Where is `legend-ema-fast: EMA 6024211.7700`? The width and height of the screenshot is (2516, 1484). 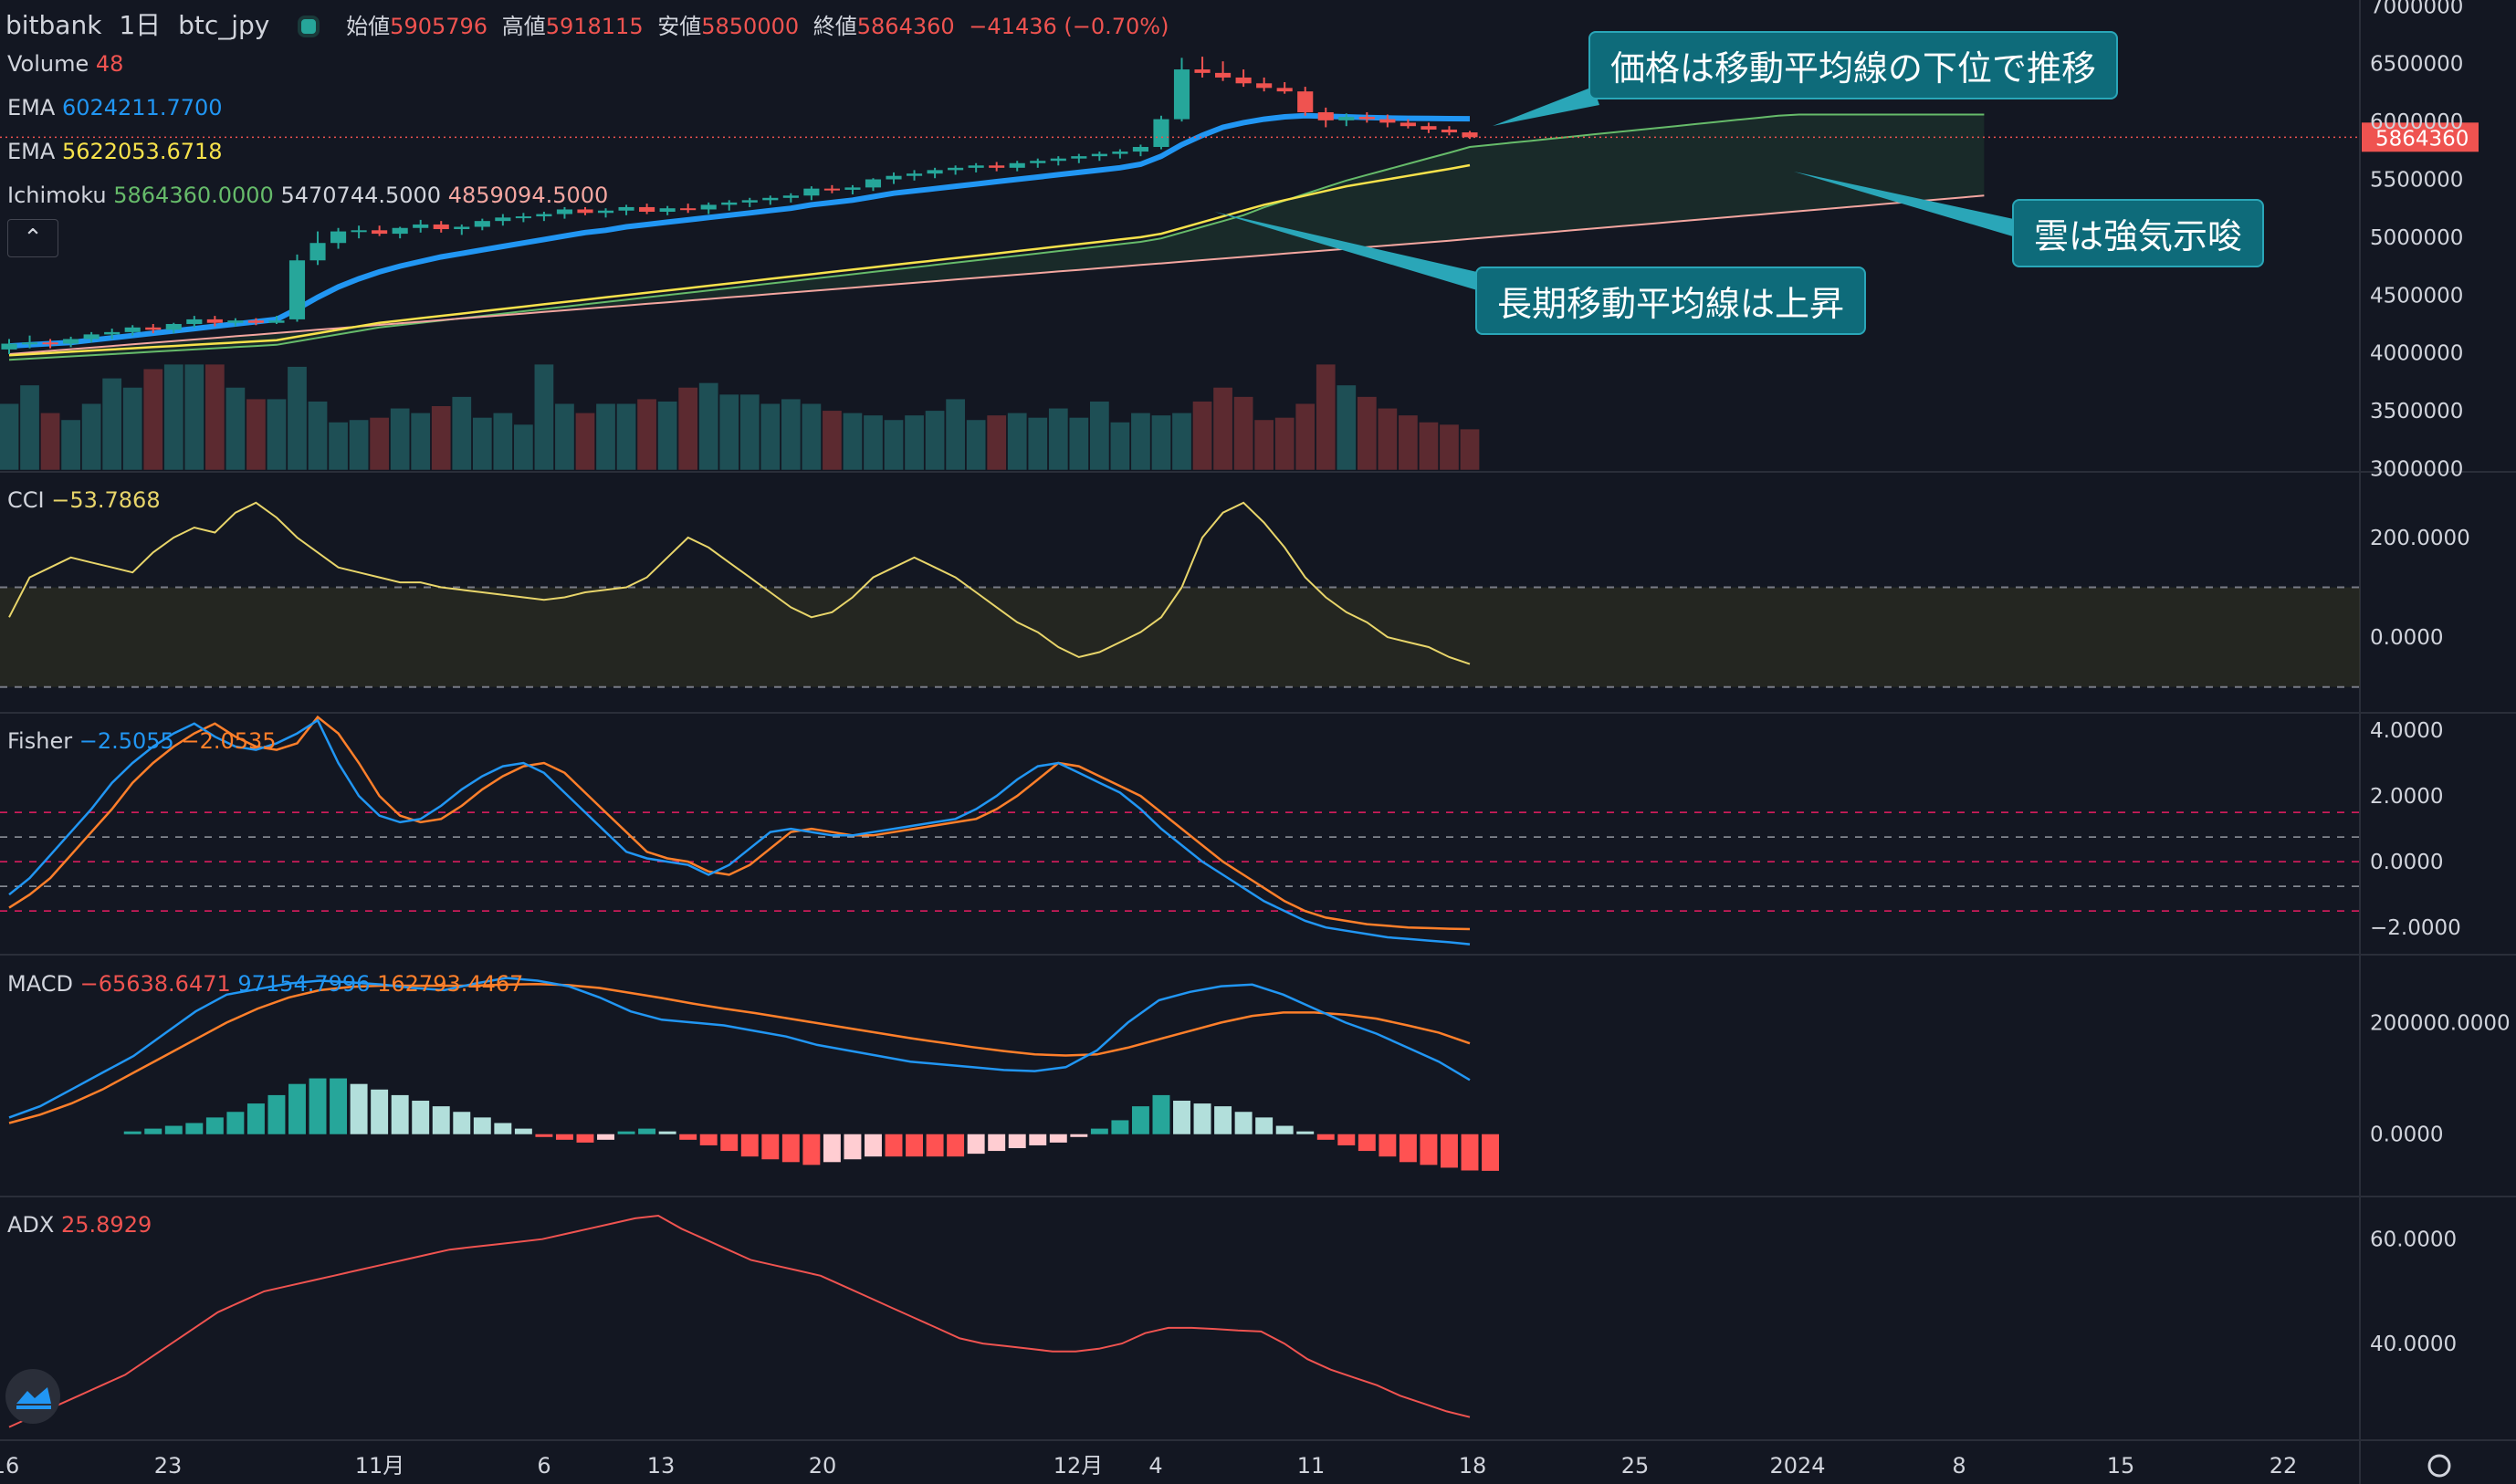 legend-ema-fast: EMA 6024211.7700 is located at coordinates (115, 107).